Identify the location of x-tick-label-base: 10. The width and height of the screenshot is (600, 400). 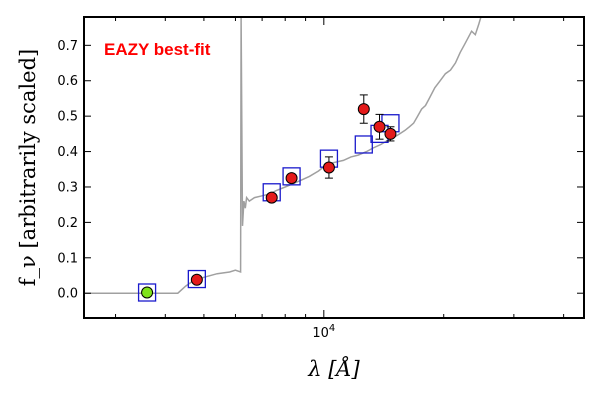
(320, 333).